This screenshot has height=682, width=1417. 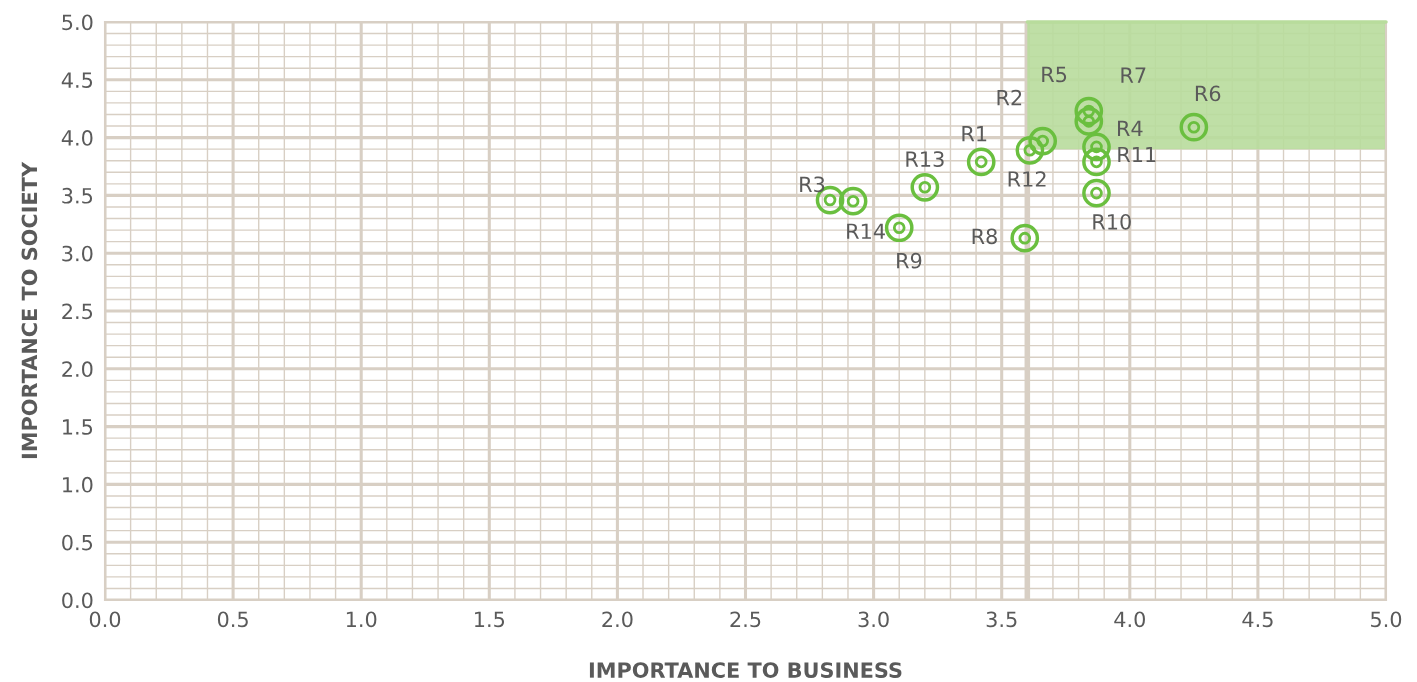 What do you see at coordinates (1001, 619) in the screenshot?
I see `x-tick-label: 3.5` at bounding box center [1001, 619].